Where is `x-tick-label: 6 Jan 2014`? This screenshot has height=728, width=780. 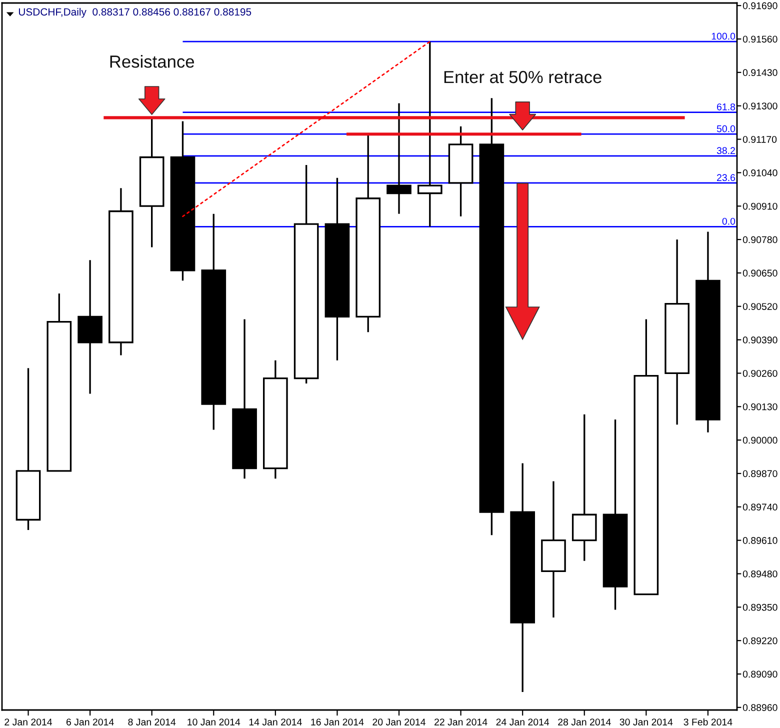
x-tick-label: 6 Jan 2014 is located at coordinates (90, 722).